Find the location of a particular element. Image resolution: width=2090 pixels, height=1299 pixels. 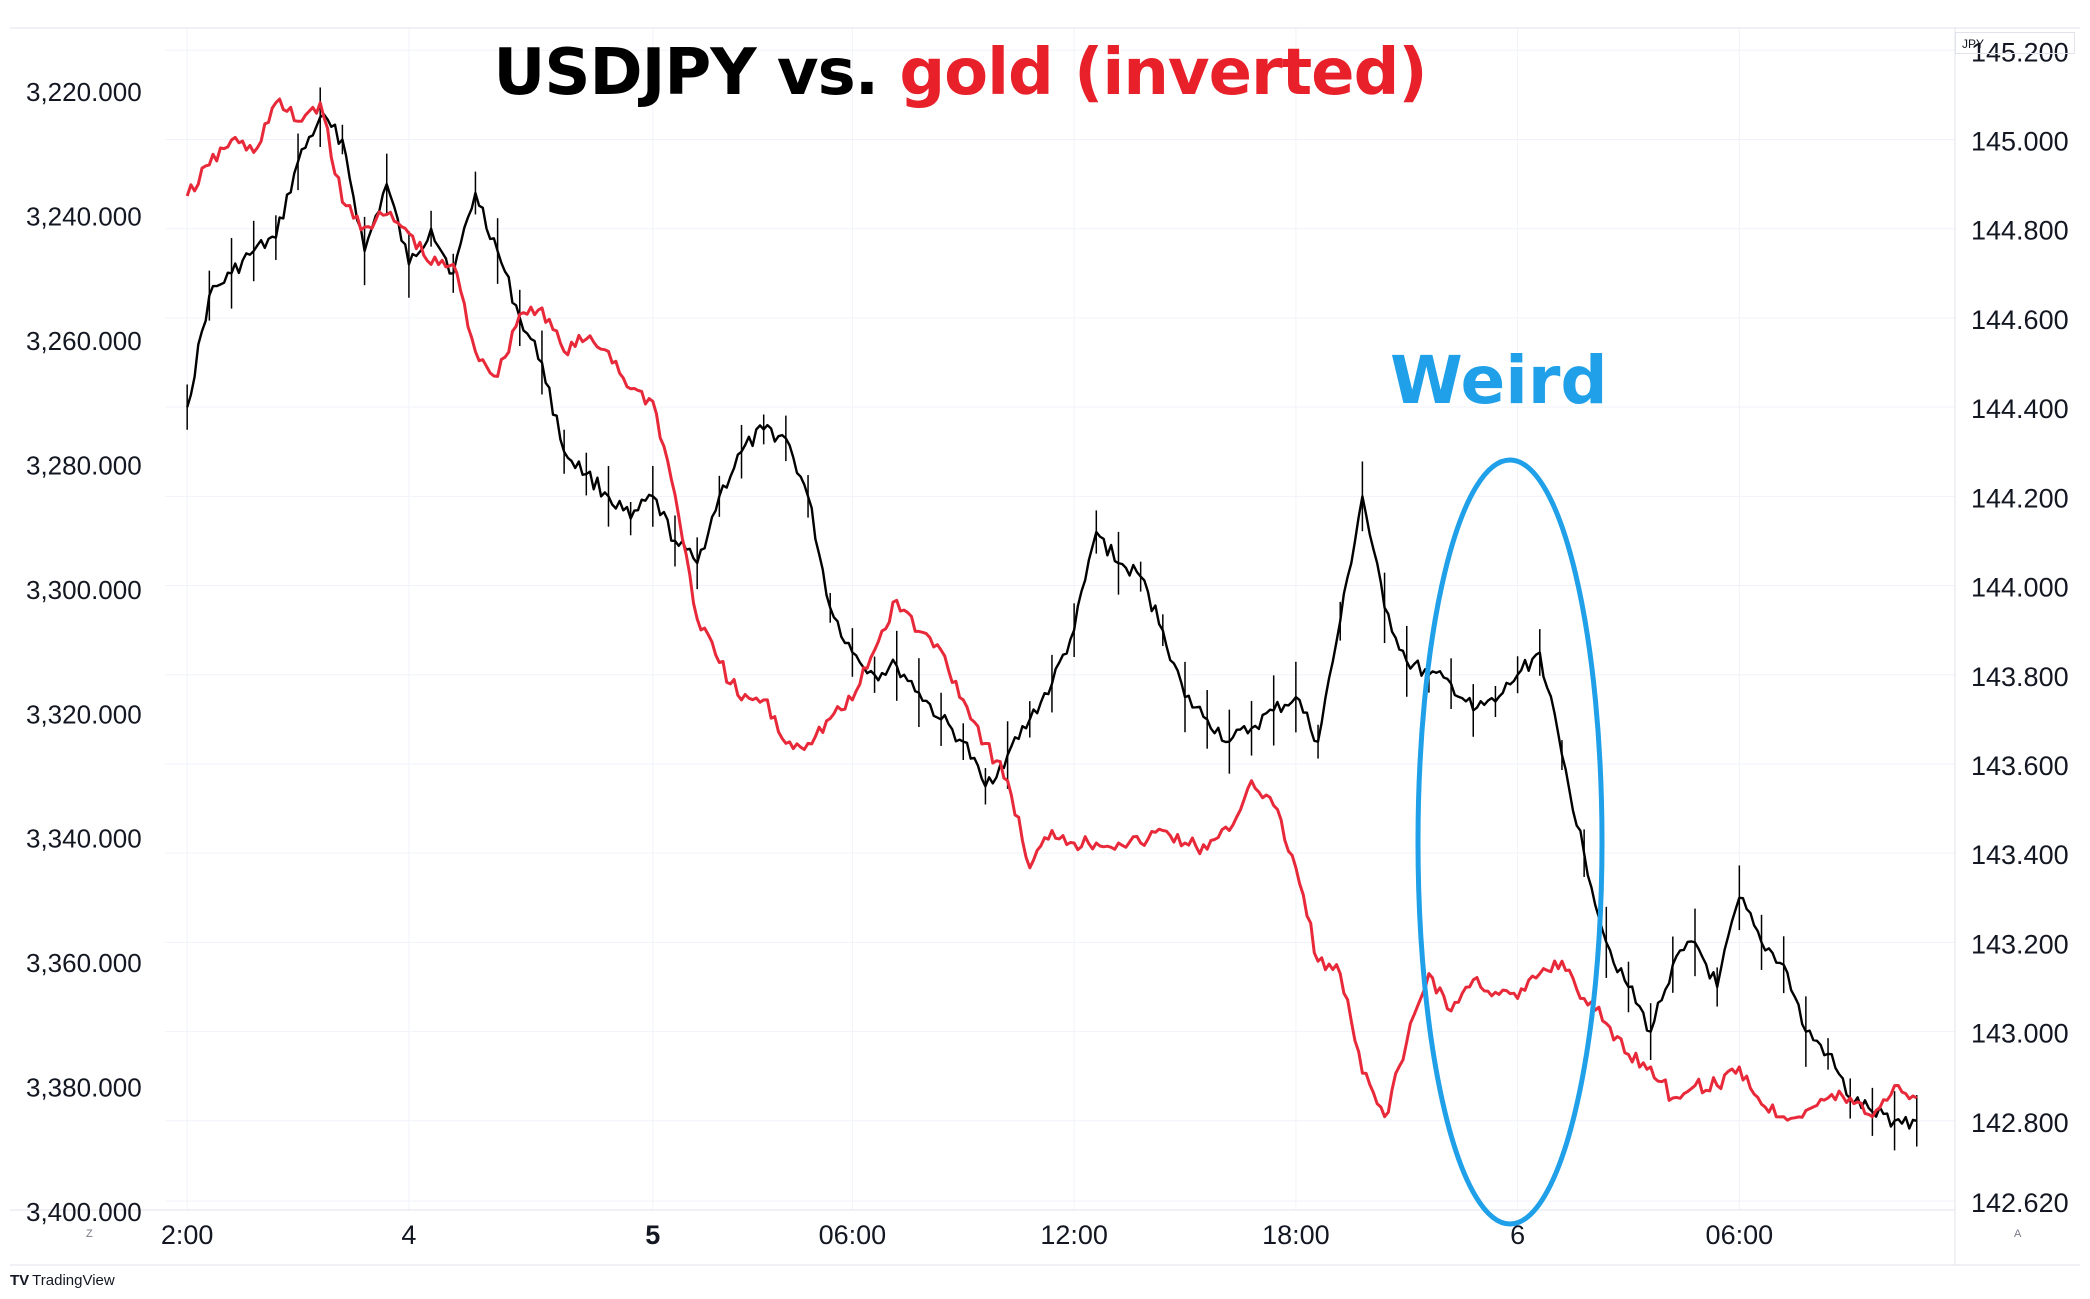

x-tick-label: 12:00 is located at coordinates (1074, 1235).